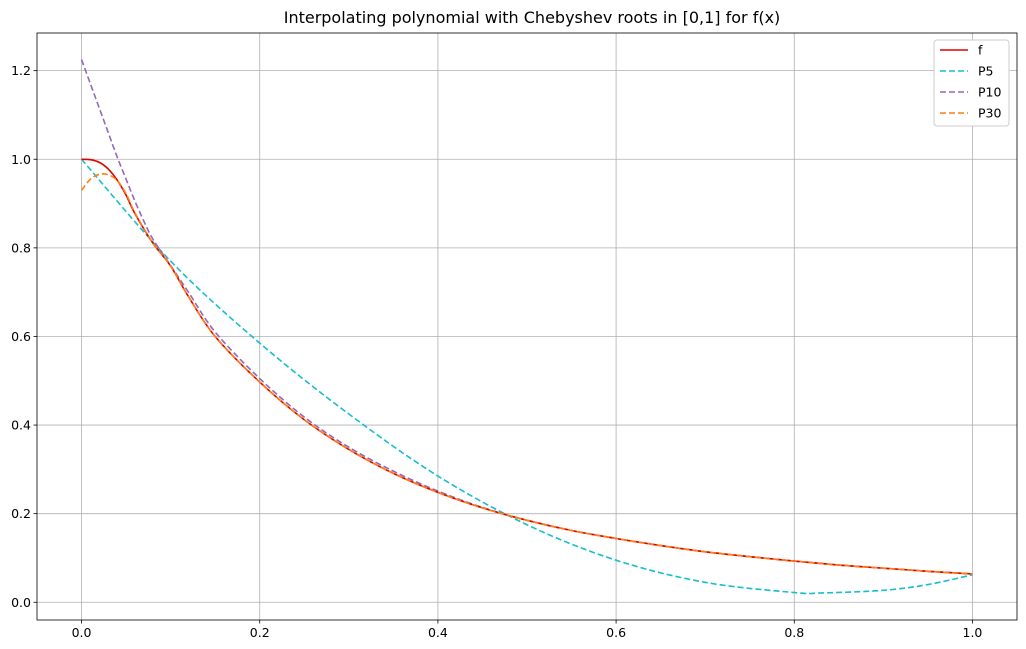 The image size is (1026, 649). What do you see at coordinates (21, 159) in the screenshot?
I see `y-tick-label: 1.0` at bounding box center [21, 159].